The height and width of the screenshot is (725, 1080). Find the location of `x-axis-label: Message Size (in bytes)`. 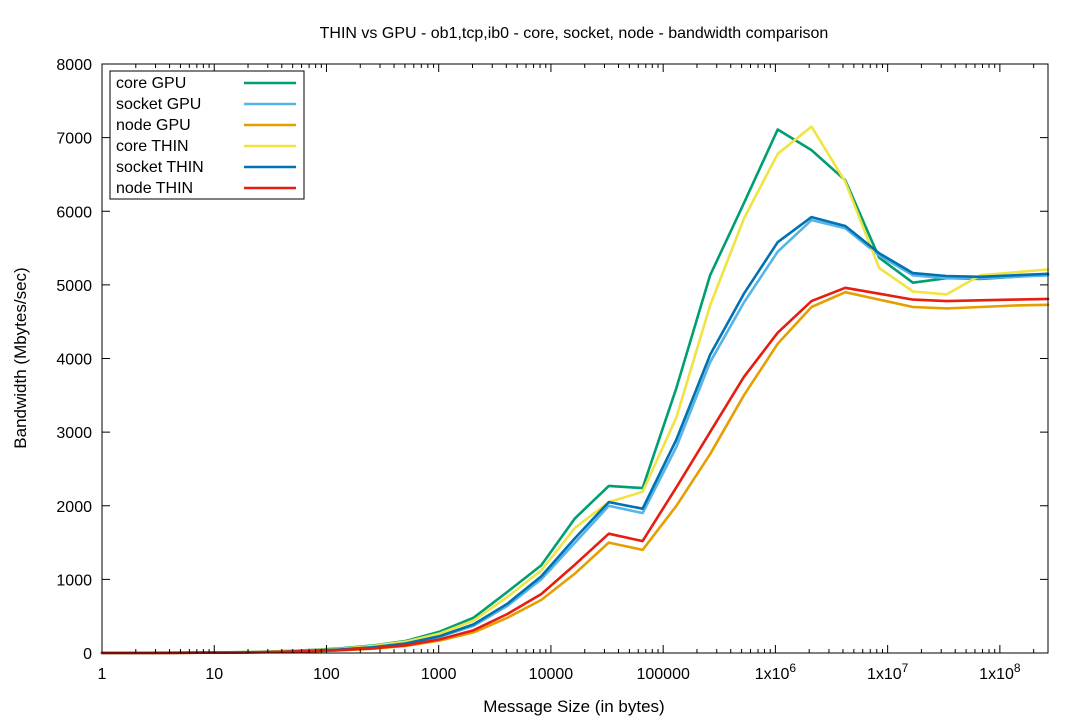

x-axis-label: Message Size (in bytes) is located at coordinates (573, 706).